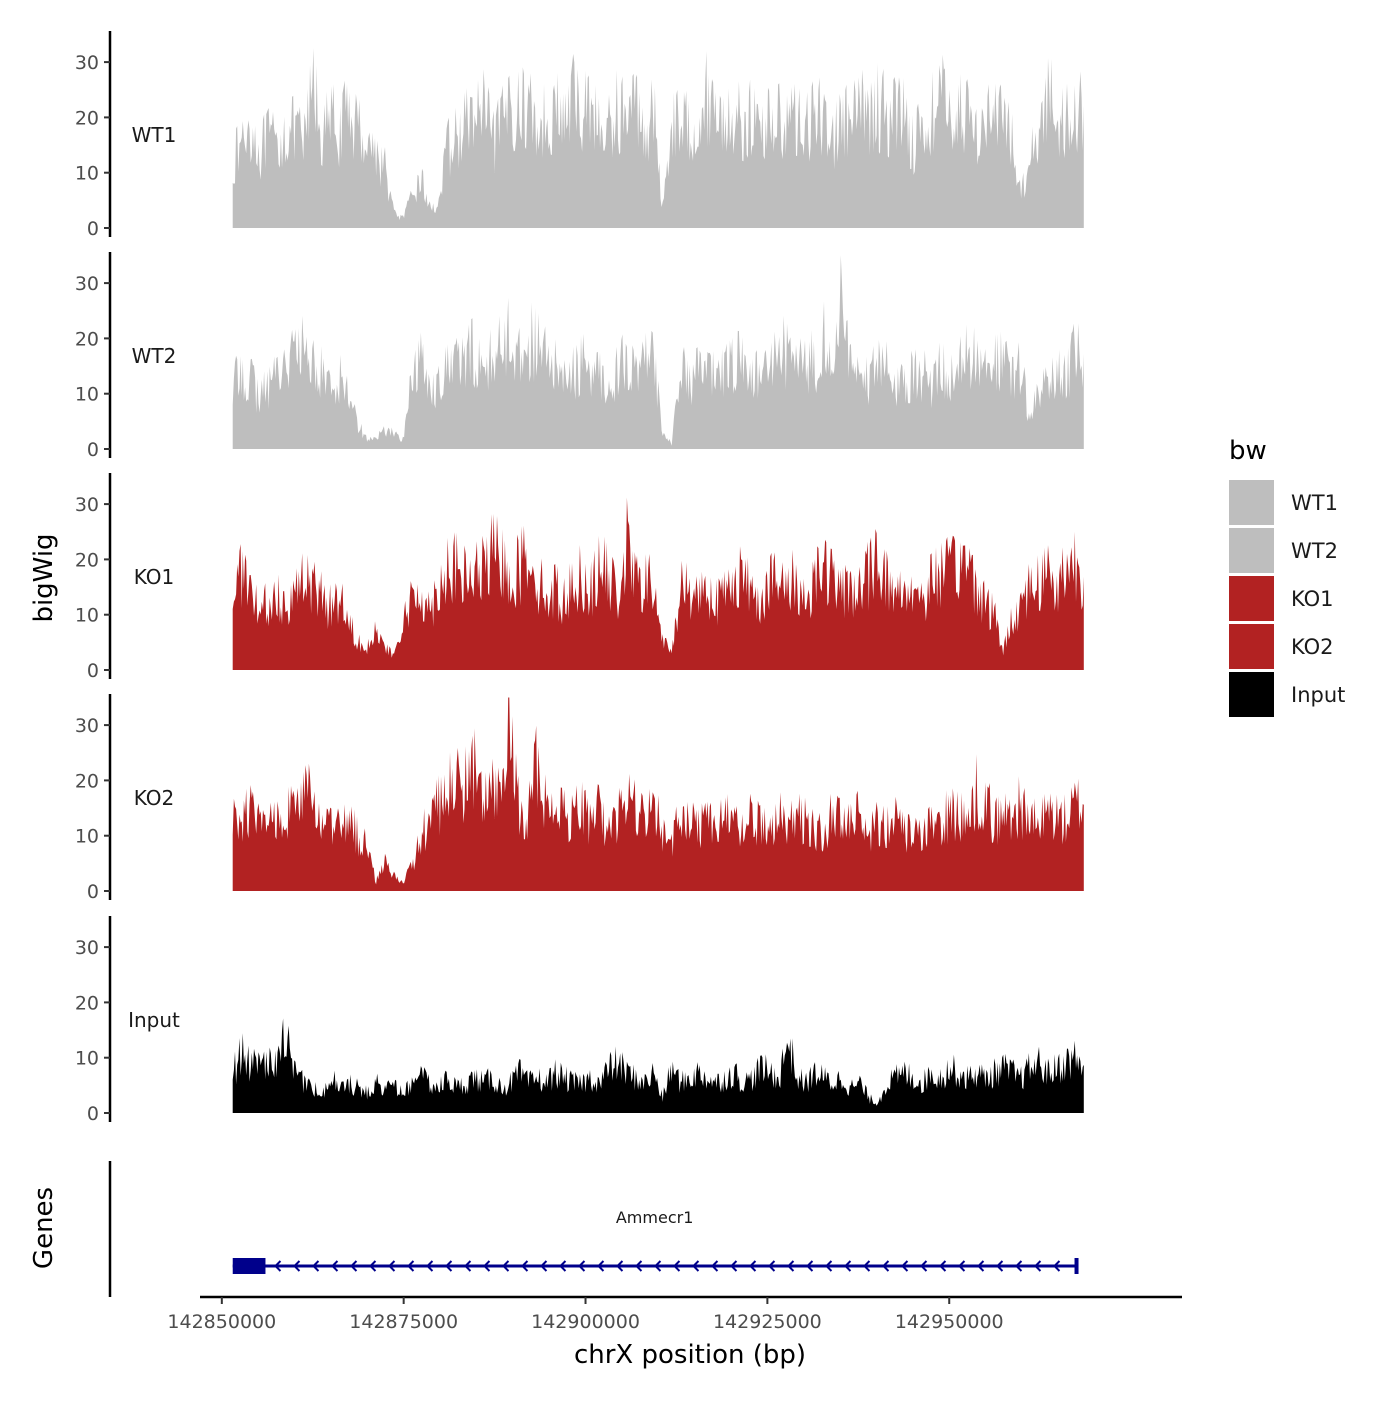  I want to click on legend-label: KO1, so click(1312, 599).